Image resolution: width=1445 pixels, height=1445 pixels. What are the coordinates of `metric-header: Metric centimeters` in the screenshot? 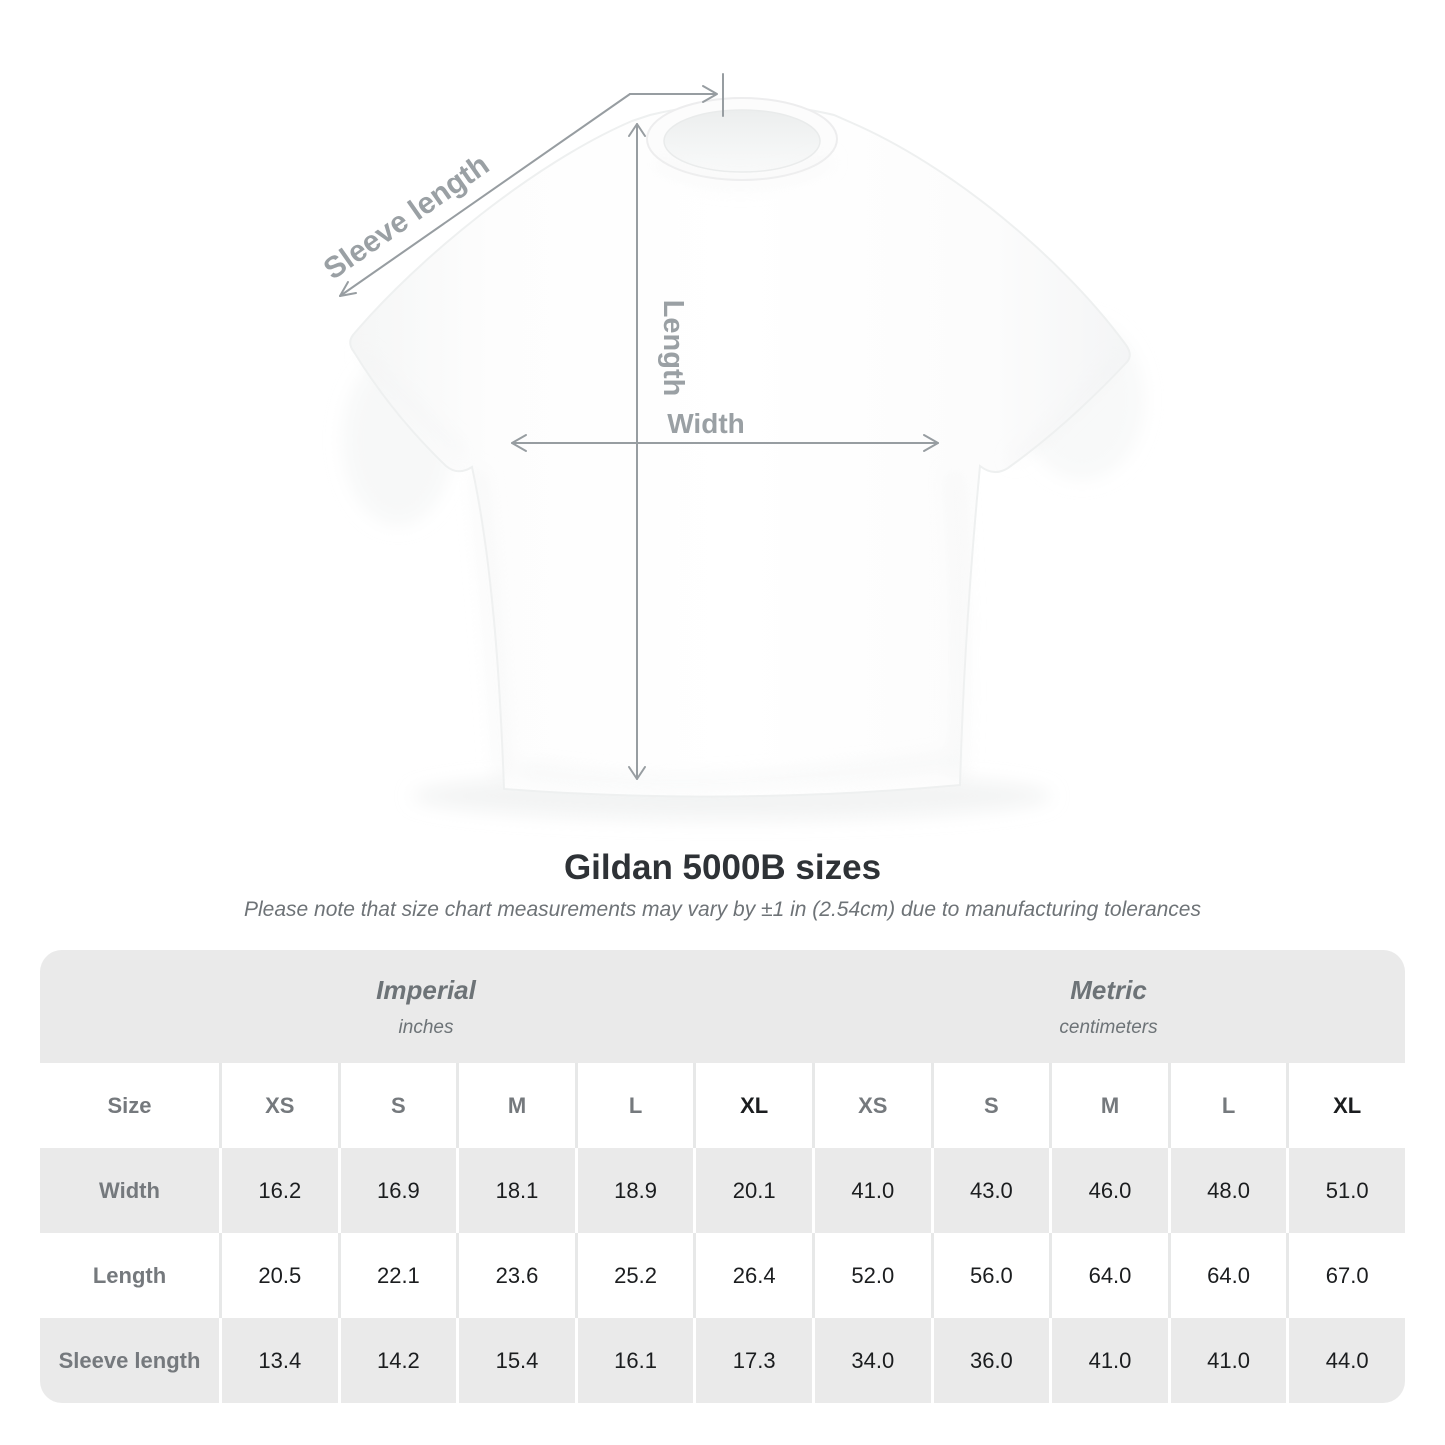 It's located at (1108, 1006).